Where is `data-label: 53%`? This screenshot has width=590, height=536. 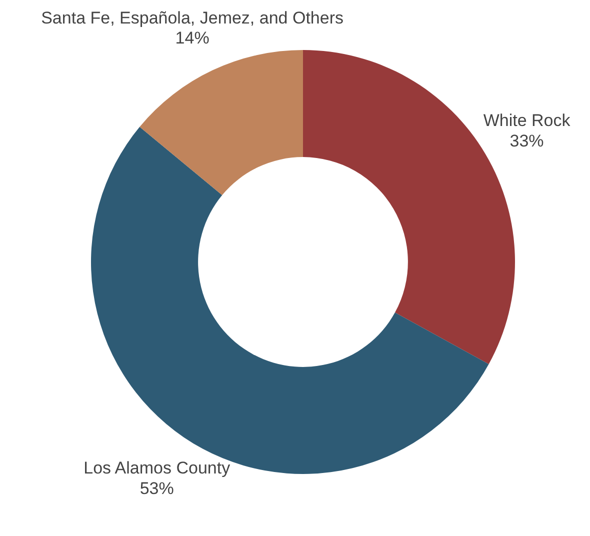 data-label: 53% is located at coordinates (157, 488).